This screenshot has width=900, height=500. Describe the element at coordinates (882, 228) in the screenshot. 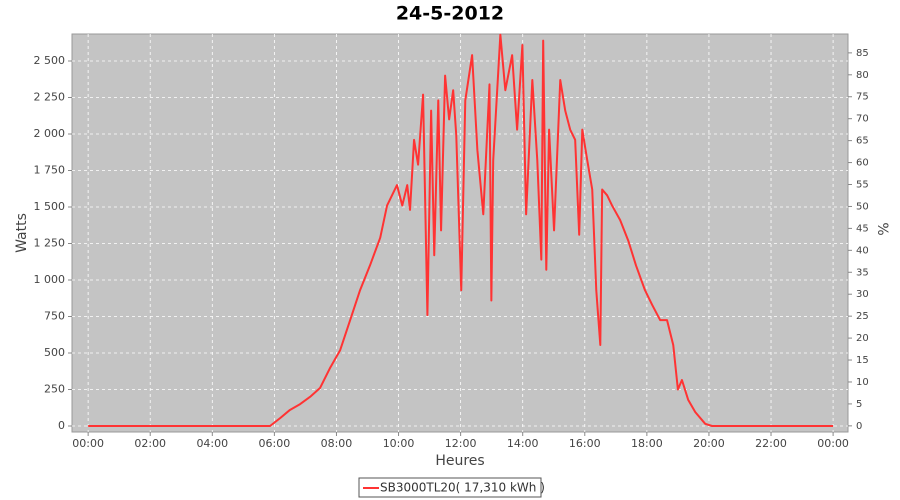

I see `y2-axis-label: %` at that location.